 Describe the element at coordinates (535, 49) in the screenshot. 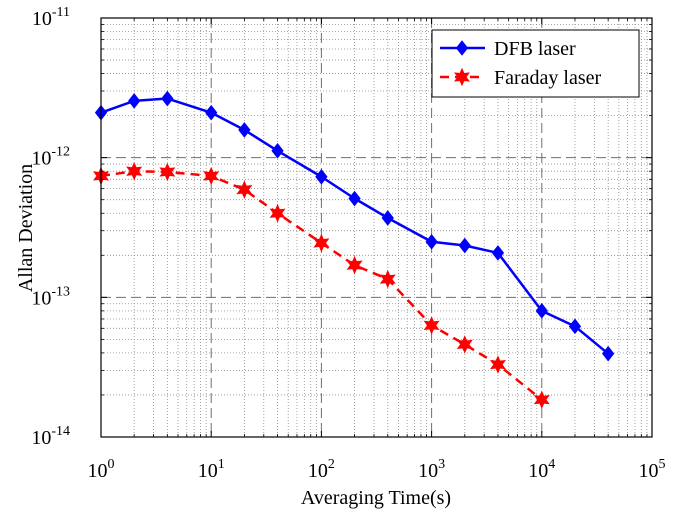

I see `legend-label-dfb: DFB laser` at that location.